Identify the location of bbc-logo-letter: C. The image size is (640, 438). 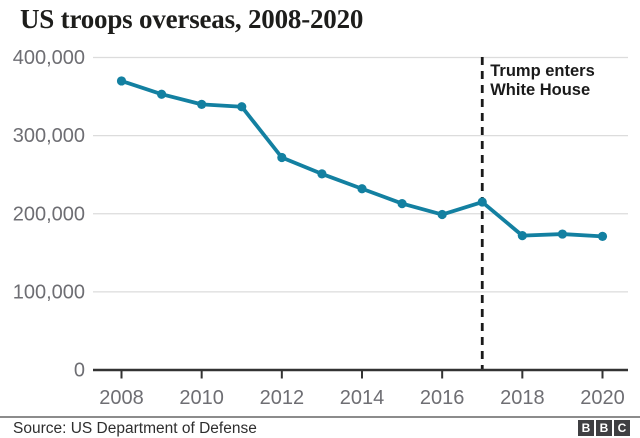
(622, 428).